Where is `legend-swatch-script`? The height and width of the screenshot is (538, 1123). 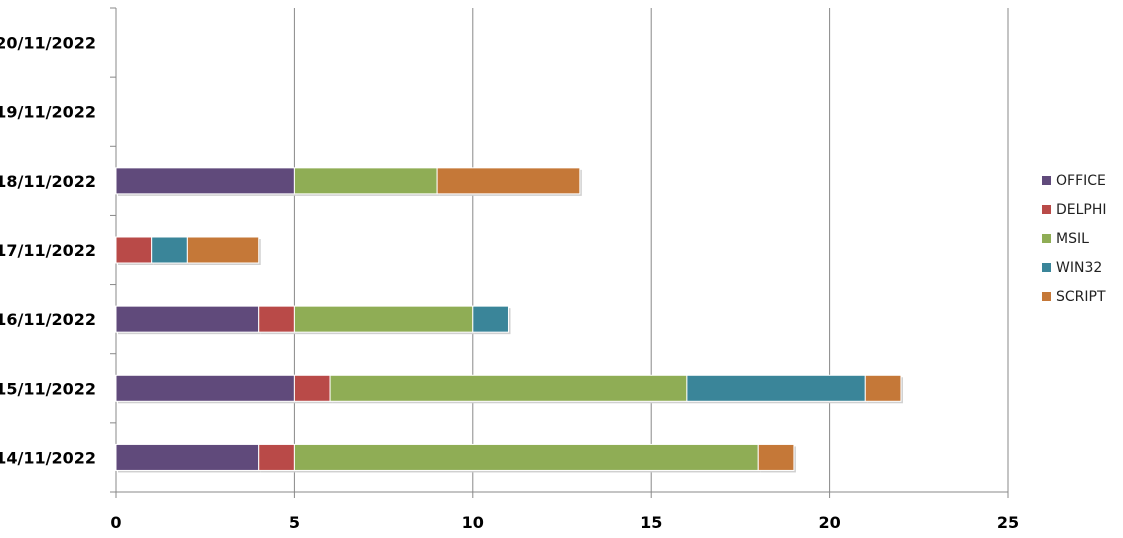 legend-swatch-script is located at coordinates (1046, 296).